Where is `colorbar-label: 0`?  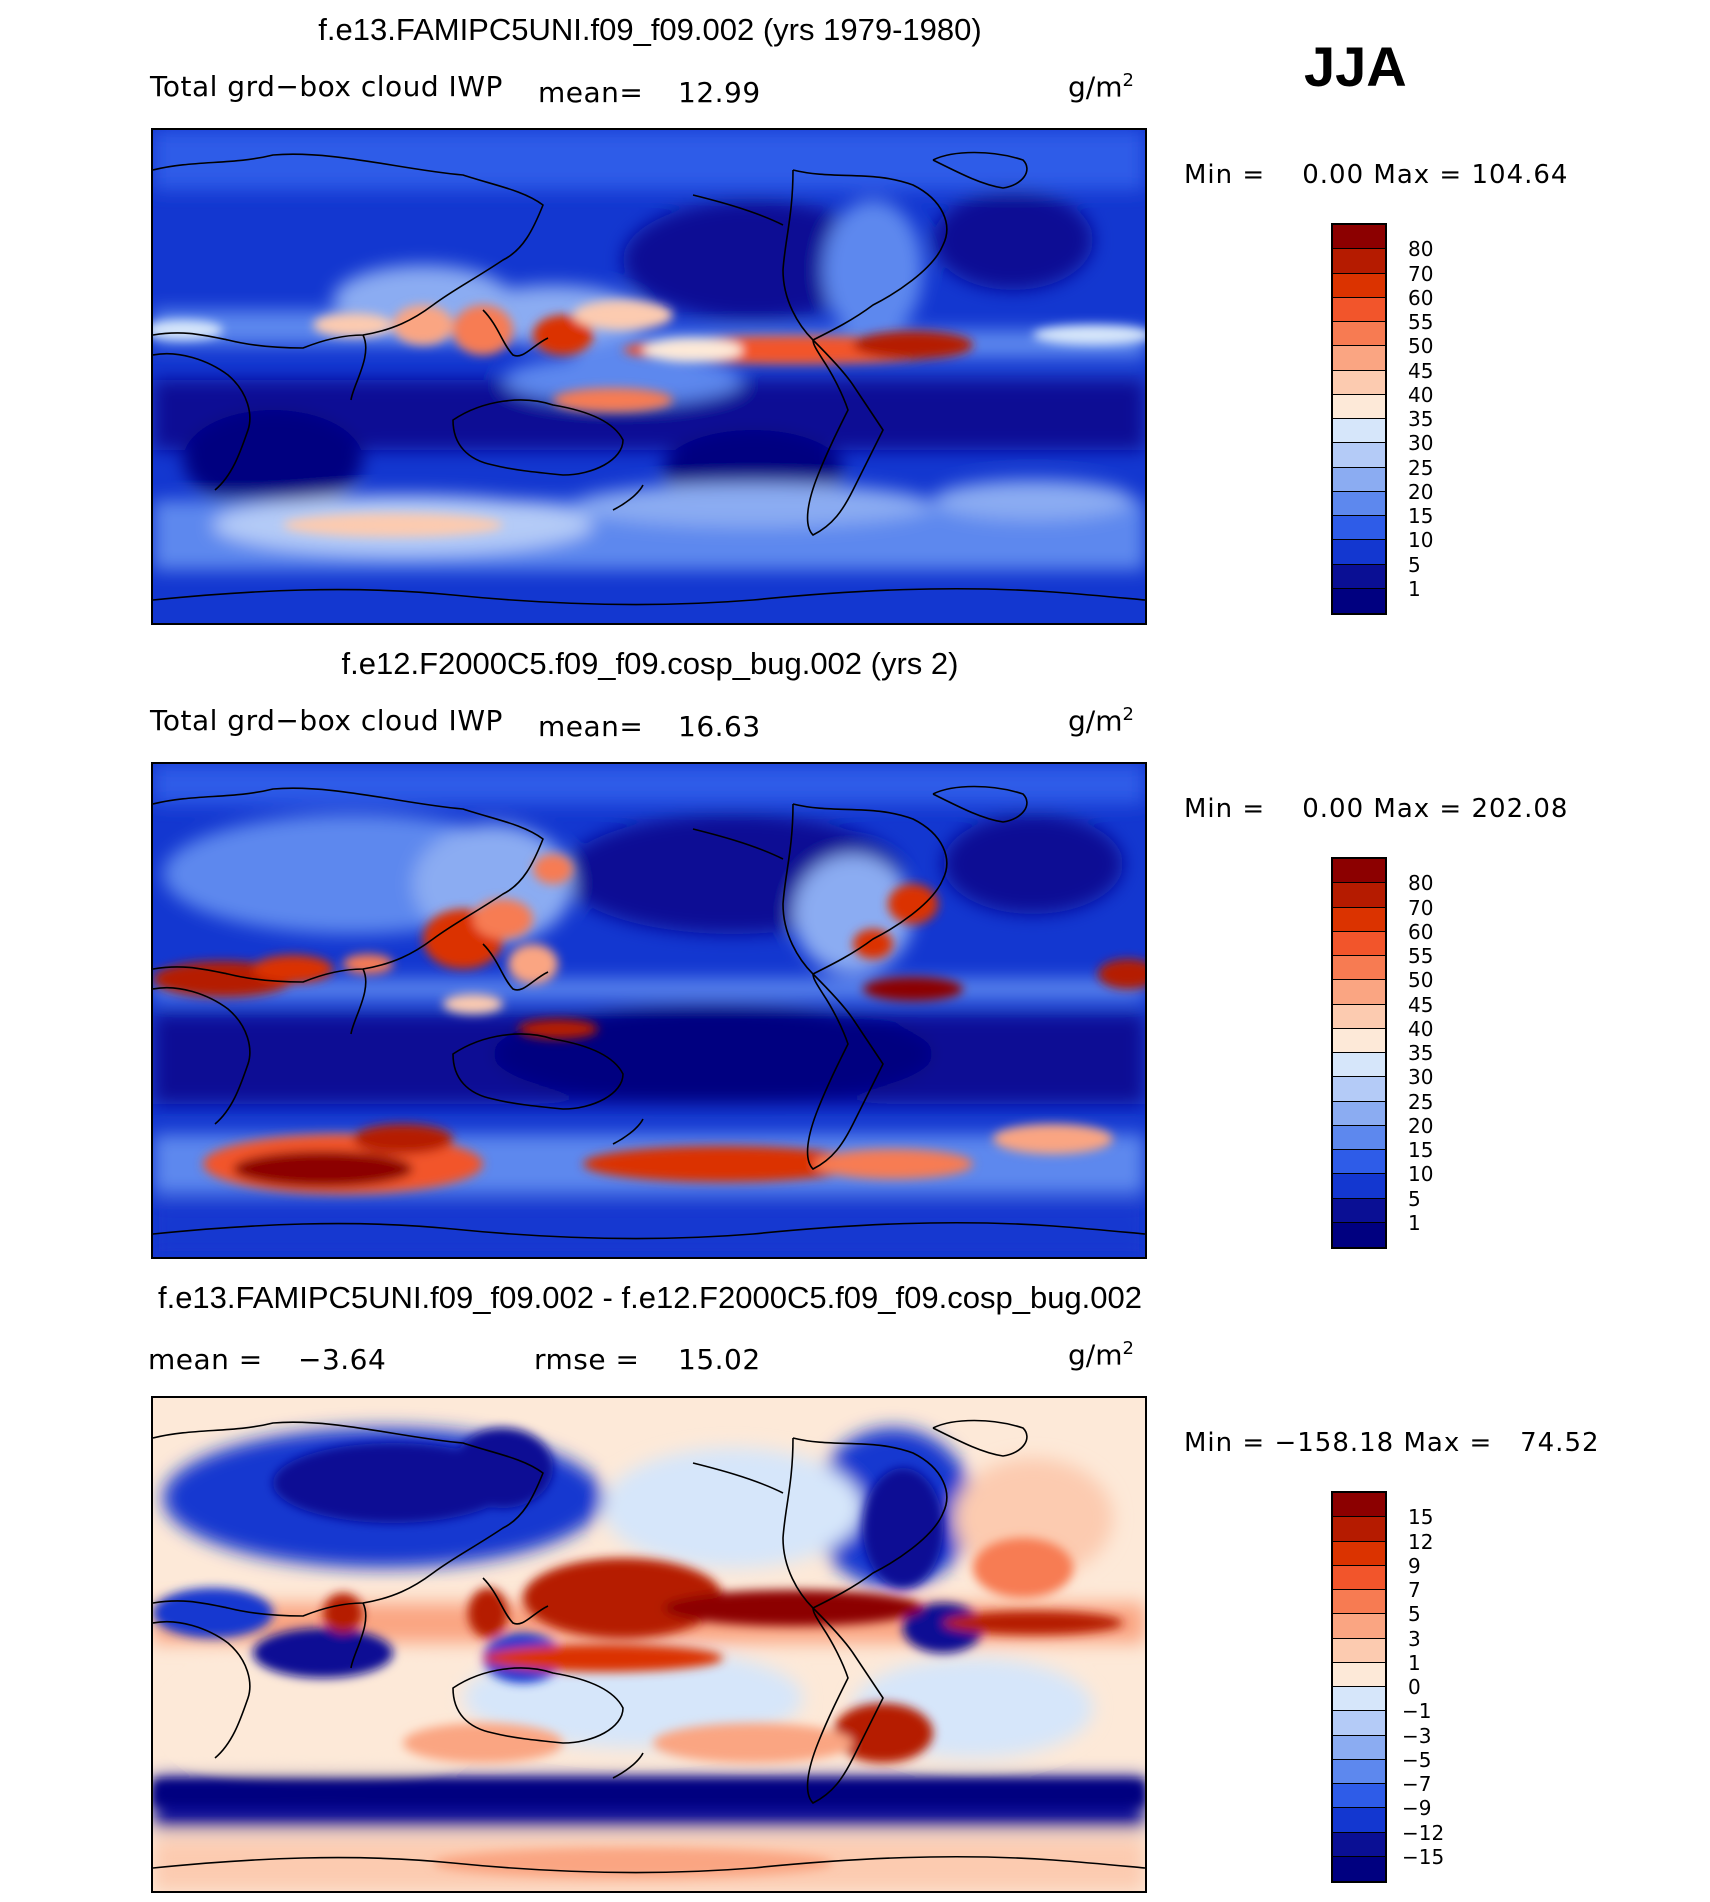
colorbar-label: 0 is located at coordinates (1414, 1687).